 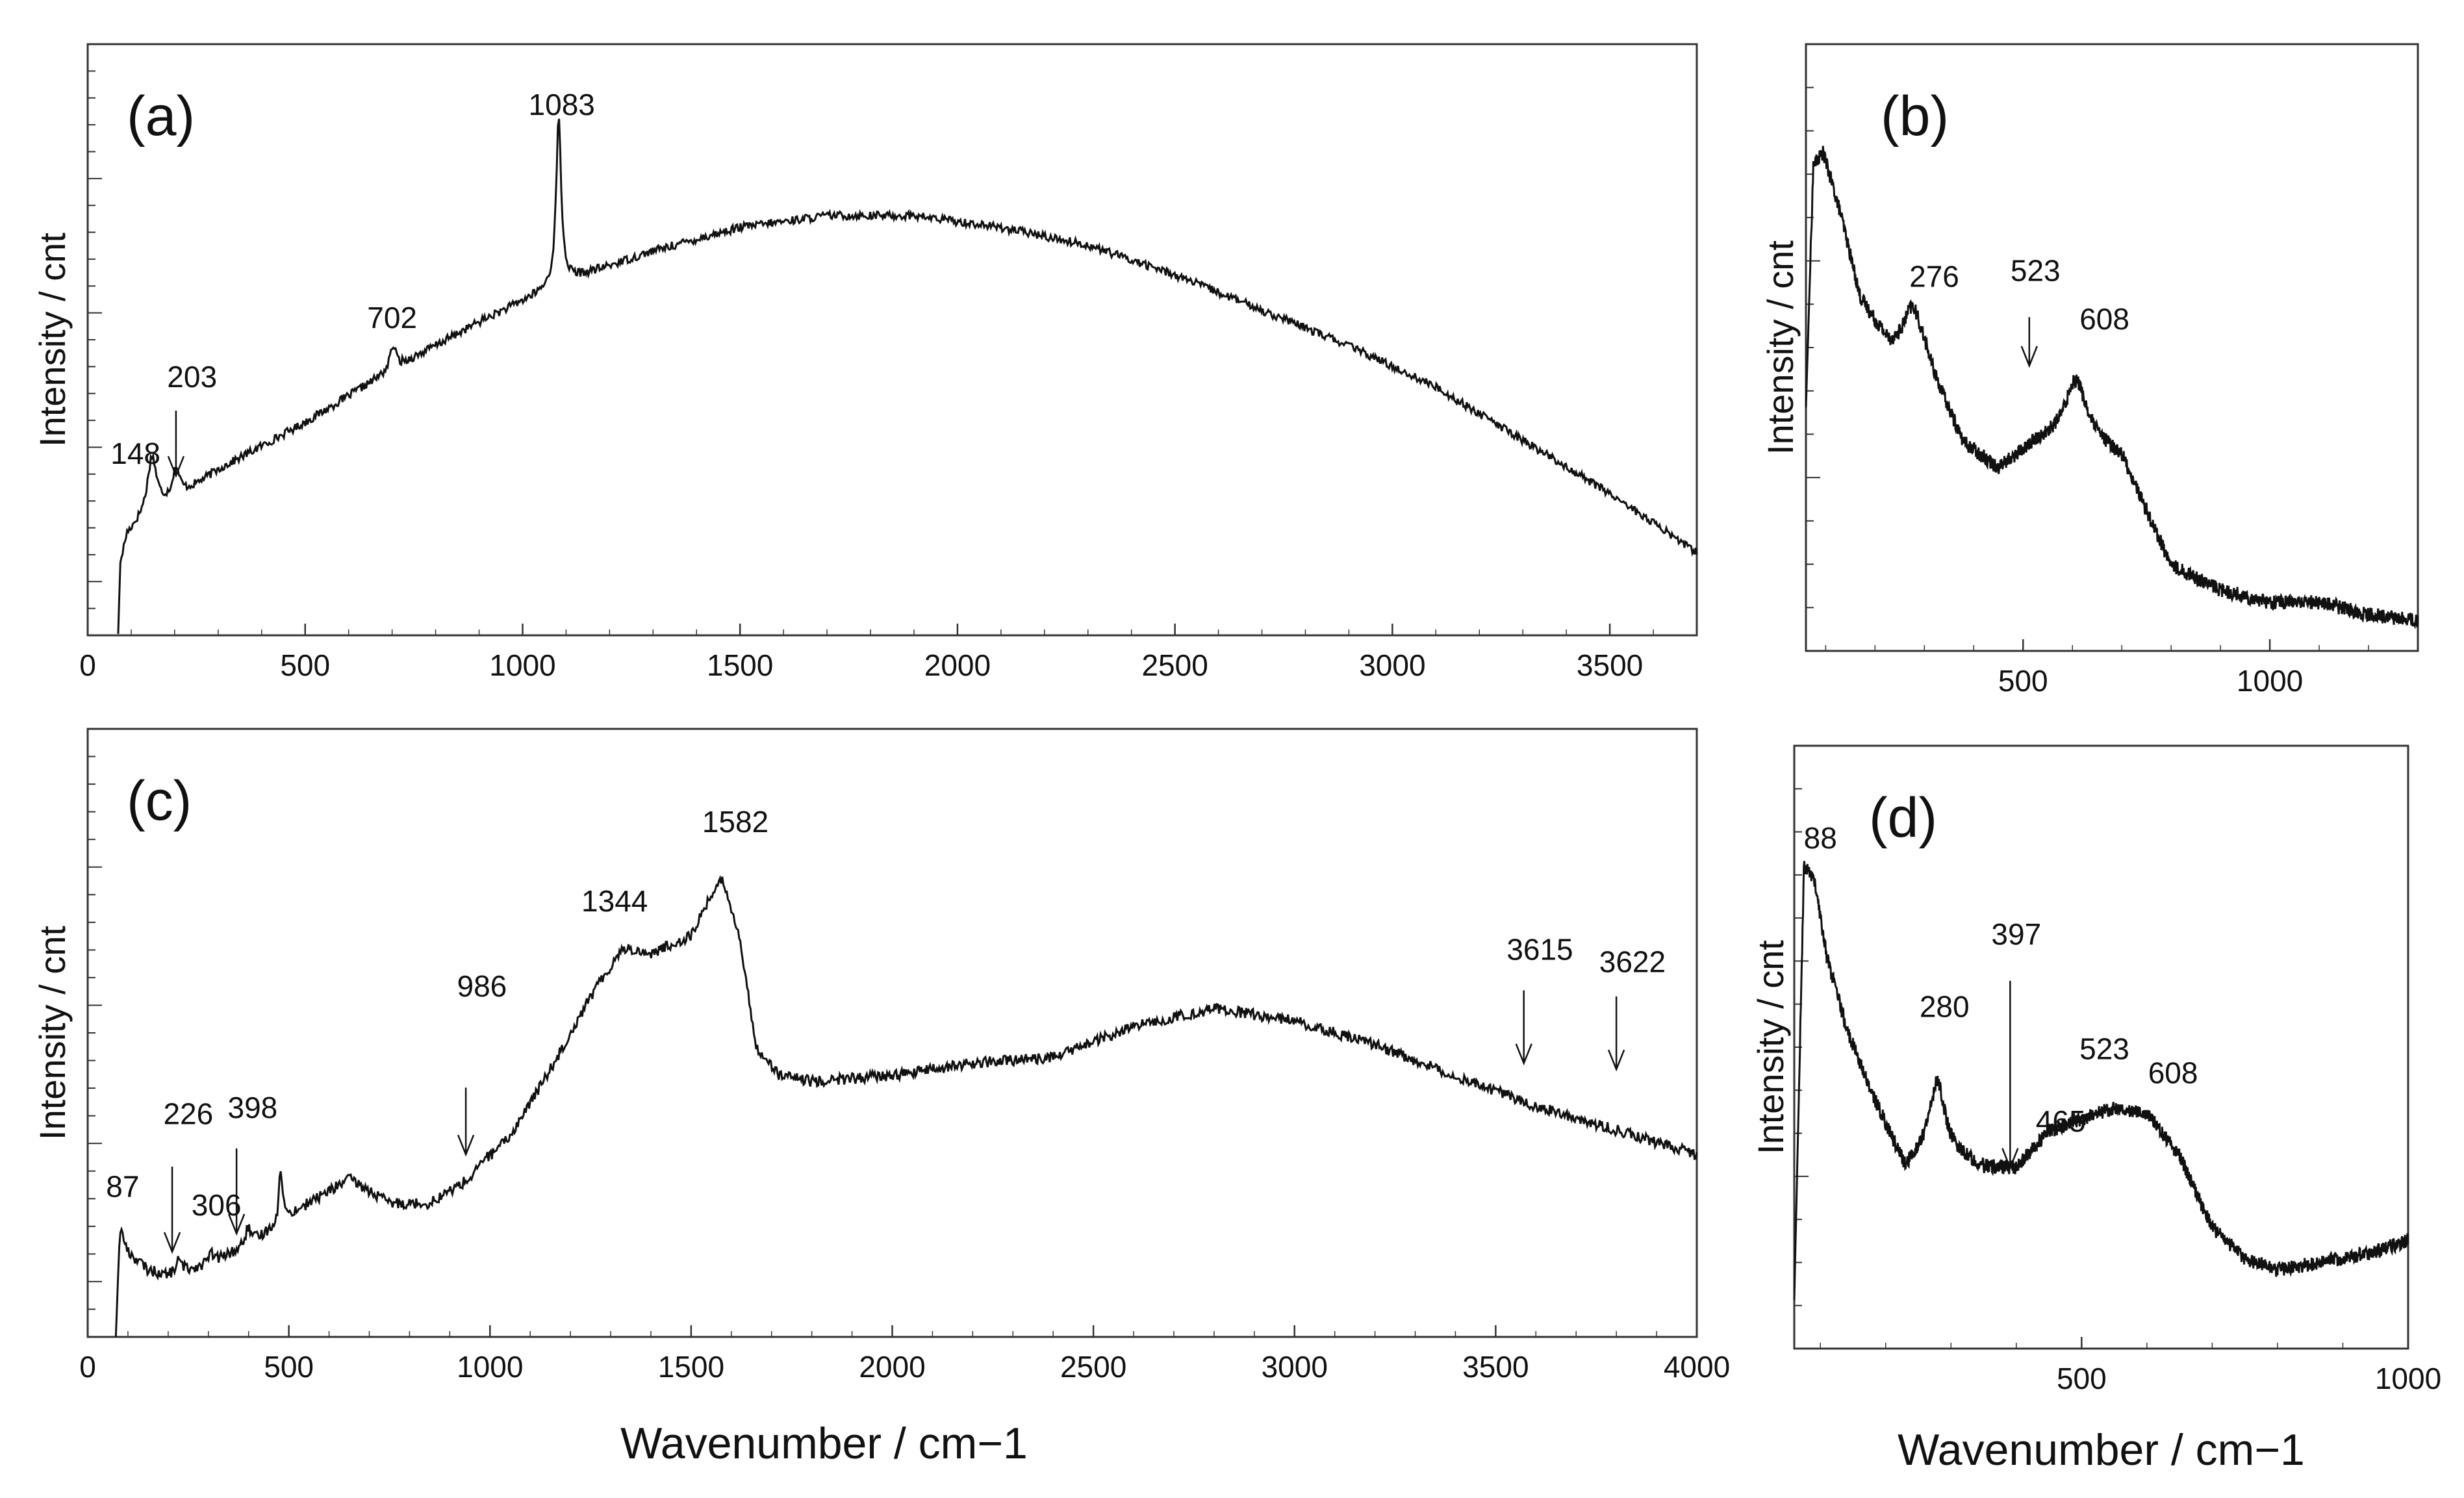 I want to click on x-tick-label-a: 500, so click(x=305, y=665).